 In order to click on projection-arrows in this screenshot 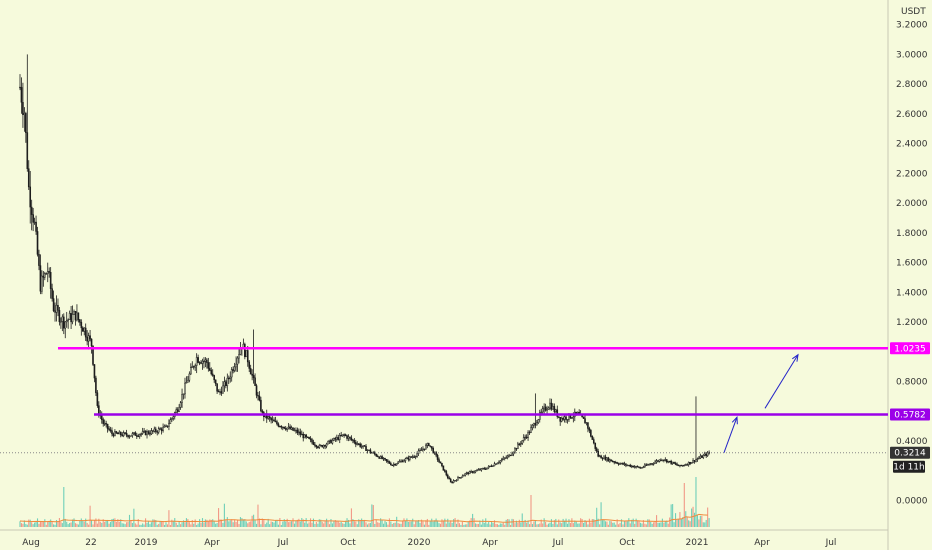, I will do `click(761, 403)`.